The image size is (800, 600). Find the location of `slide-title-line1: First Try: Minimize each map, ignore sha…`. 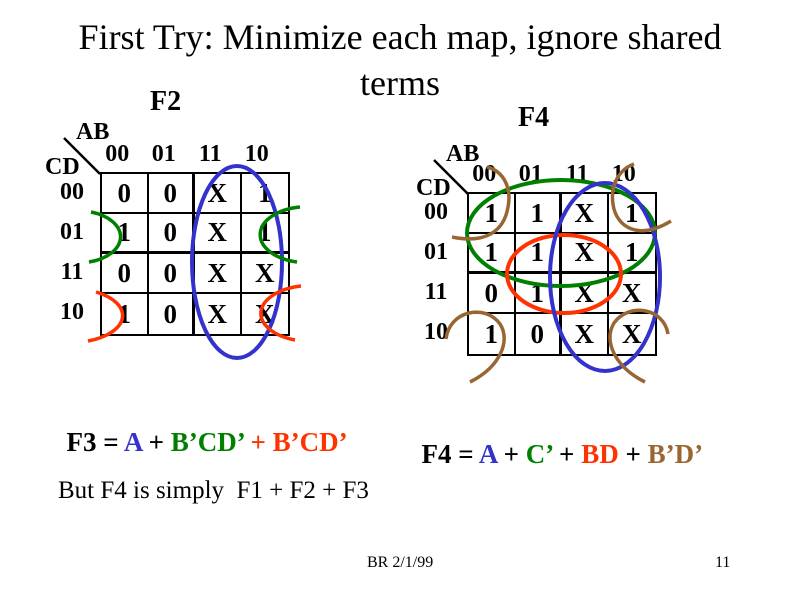

slide-title-line1: First Try: Minimize each map, ignore sha… is located at coordinates (400, 37).